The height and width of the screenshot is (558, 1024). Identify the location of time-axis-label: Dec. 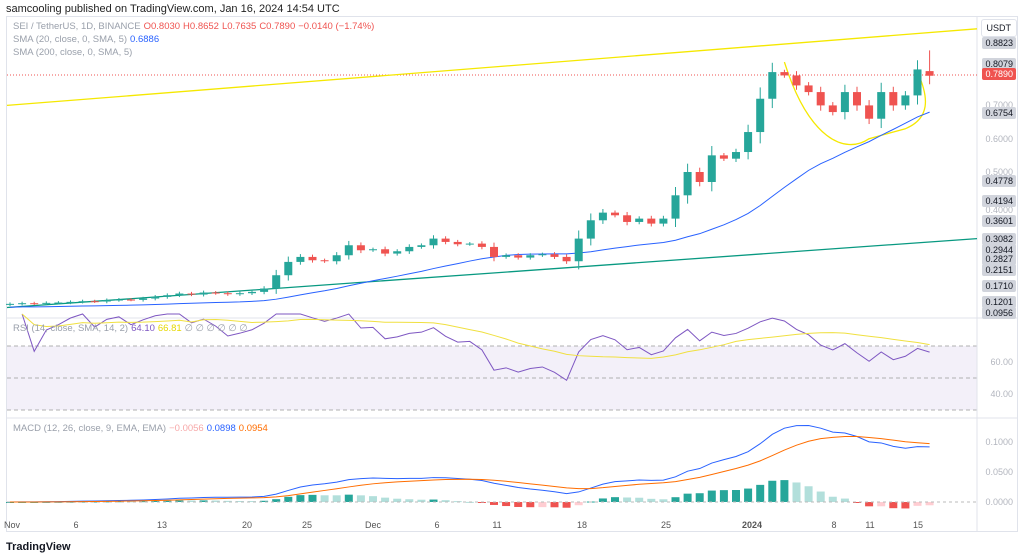
(373, 525).